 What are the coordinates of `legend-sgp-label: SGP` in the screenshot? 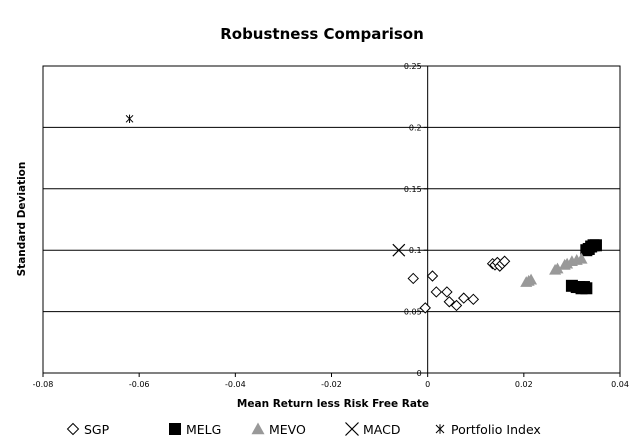 It's located at (97, 429).